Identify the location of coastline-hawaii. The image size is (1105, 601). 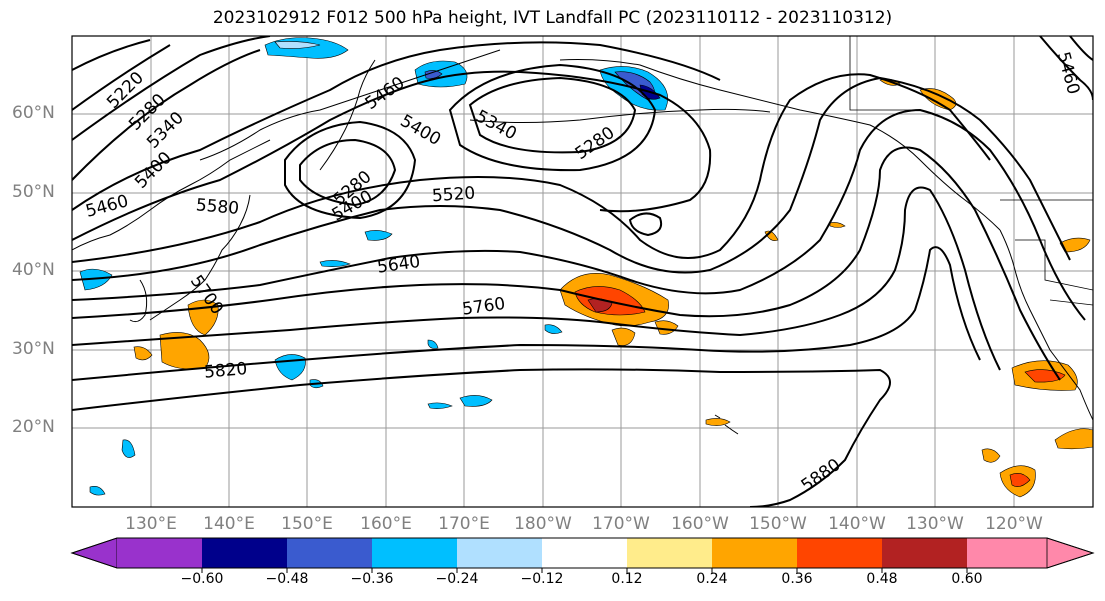
(726, 424).